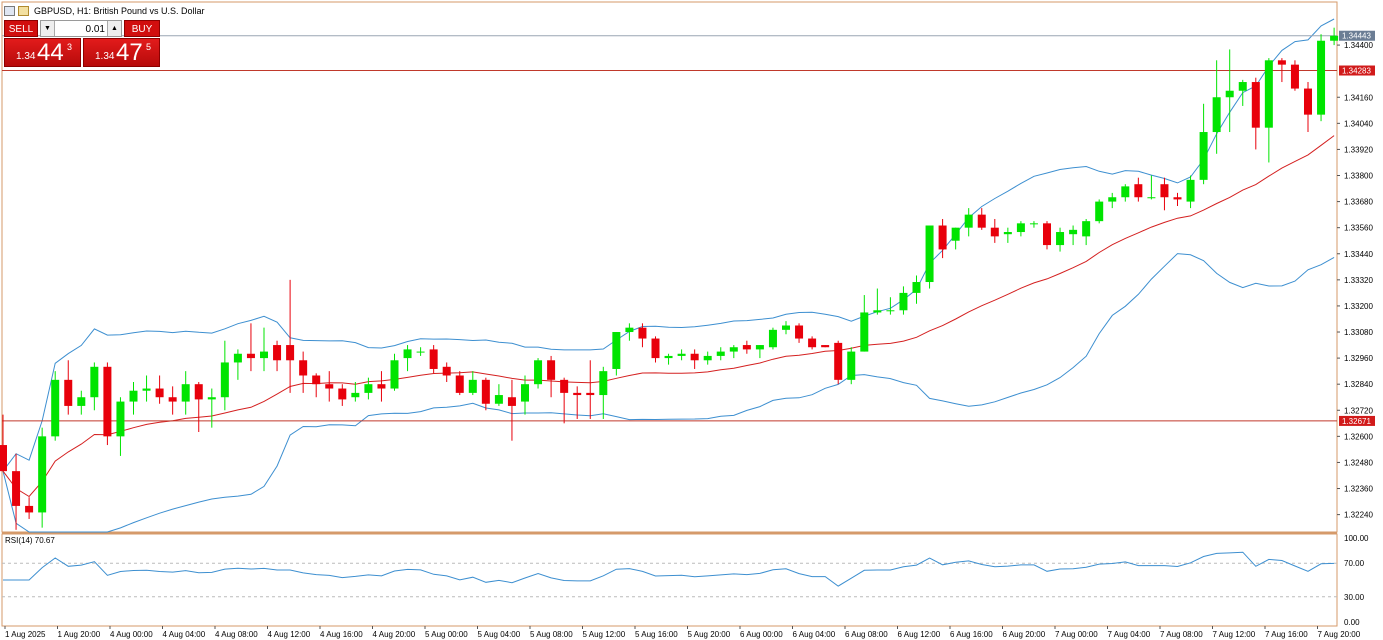 Image resolution: width=1383 pixels, height=640 pixels. Describe the element at coordinates (1354, 597) in the screenshot. I see `rsi-tick-label: 30.00` at that location.